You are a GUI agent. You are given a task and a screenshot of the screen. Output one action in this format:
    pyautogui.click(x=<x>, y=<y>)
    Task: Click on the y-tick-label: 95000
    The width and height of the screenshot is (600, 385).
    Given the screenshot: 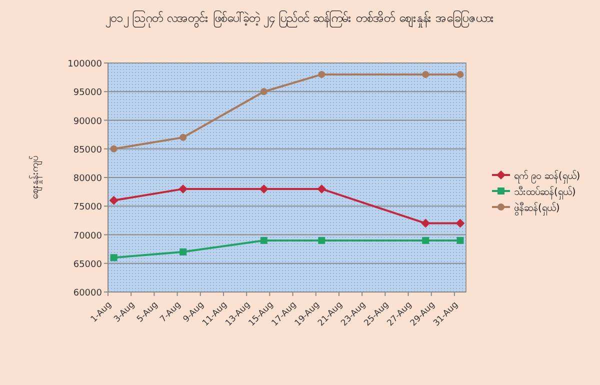 What is the action you would take?
    pyautogui.click(x=87, y=93)
    